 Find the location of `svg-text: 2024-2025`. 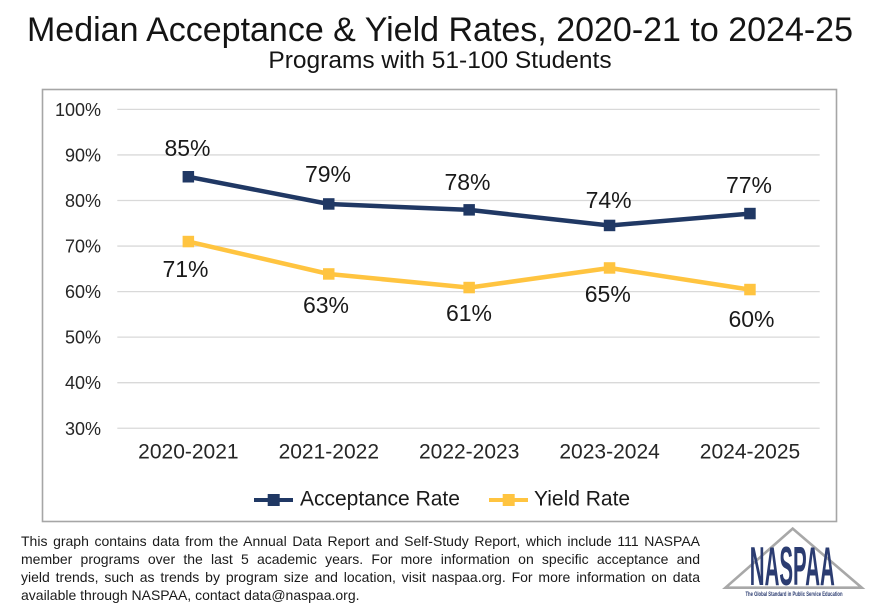

svg-text: 2024-2025 is located at coordinates (750, 452).